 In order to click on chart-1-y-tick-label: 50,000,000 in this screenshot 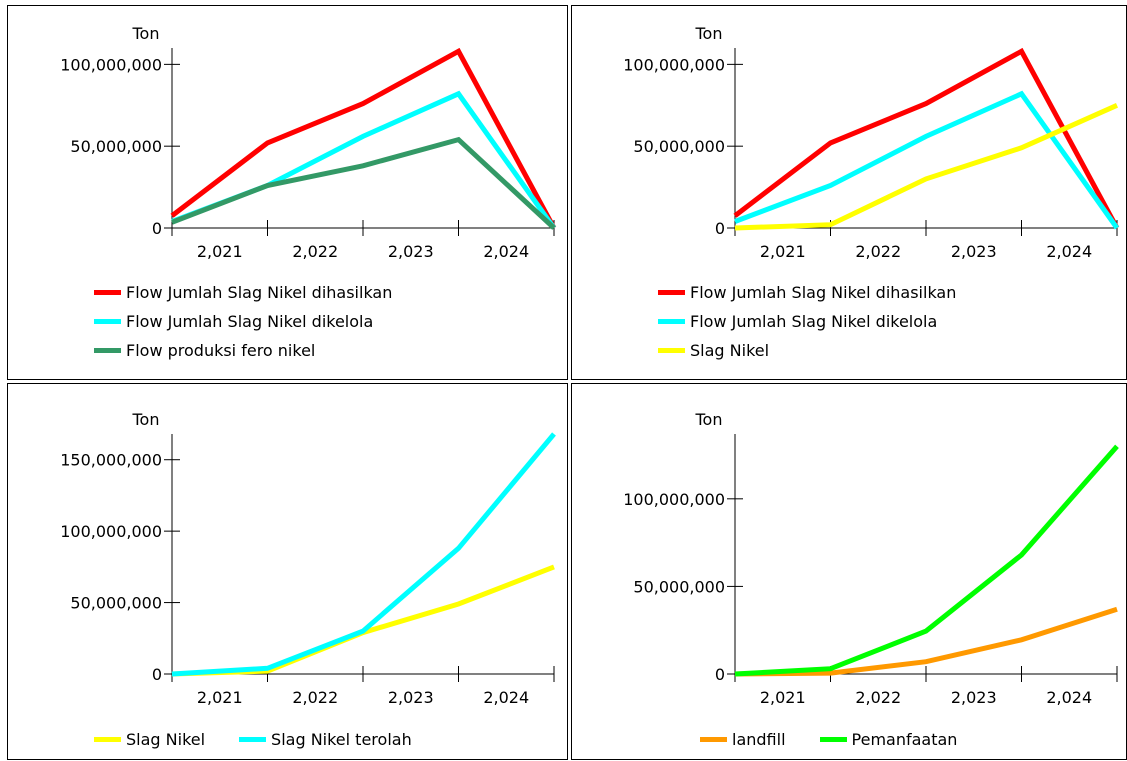, I will do `click(116, 146)`.